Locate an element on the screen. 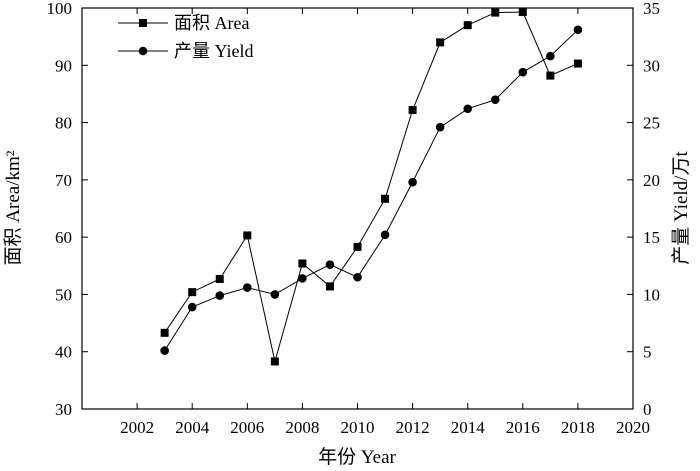 The image size is (700, 471). right-y-tick-label: 0 is located at coordinates (647, 409).